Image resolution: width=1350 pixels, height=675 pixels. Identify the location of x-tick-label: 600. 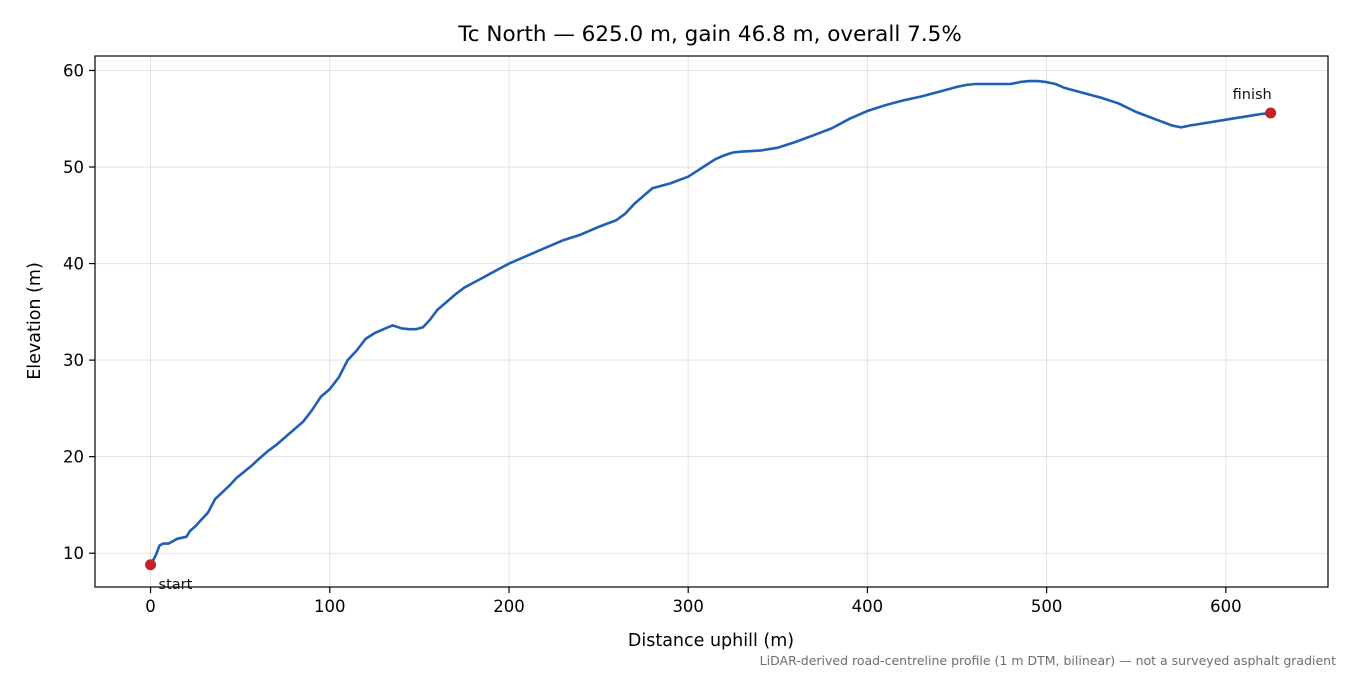
(1226, 606).